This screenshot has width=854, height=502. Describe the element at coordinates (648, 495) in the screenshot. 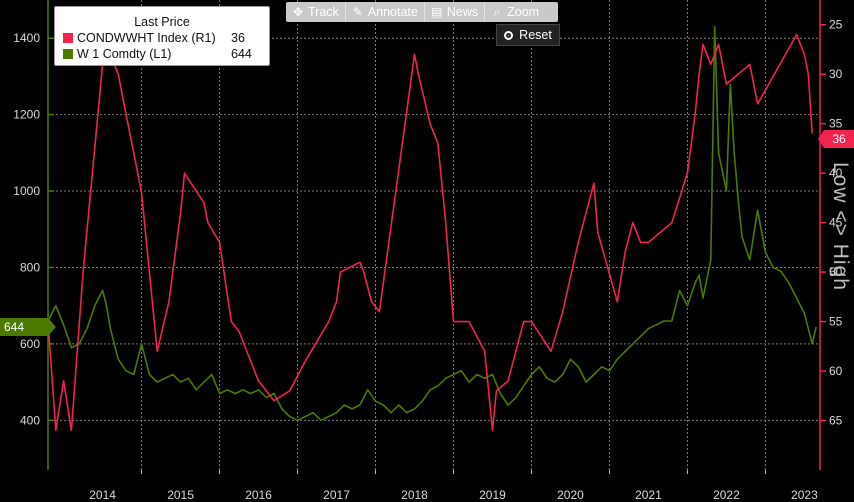

I see `x-tick-label: 2021` at that location.